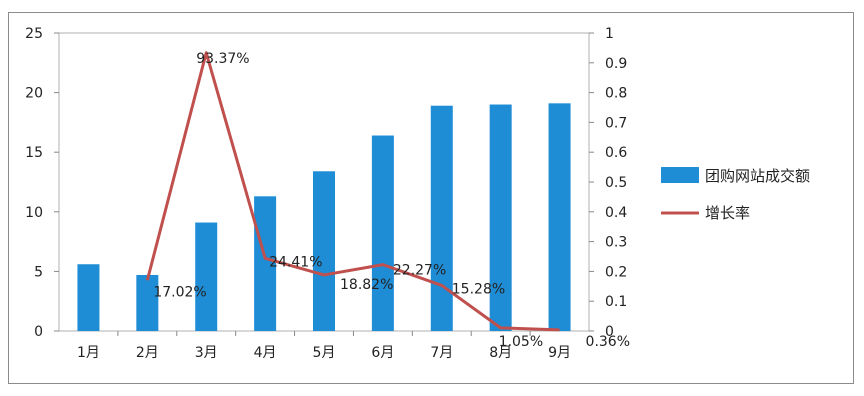 Image resolution: width=864 pixels, height=396 pixels. I want to click on right-tick-label: 1, so click(609, 34).